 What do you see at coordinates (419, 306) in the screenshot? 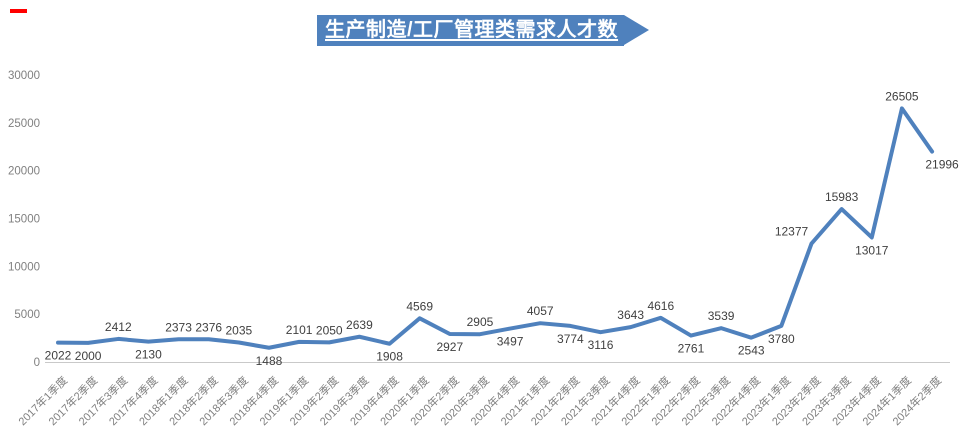
I see `svg-text: 4569` at bounding box center [419, 306].